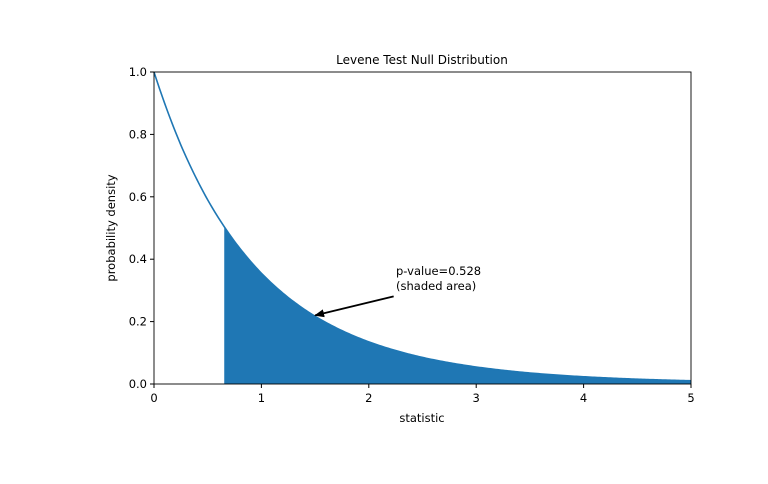 The width and height of the screenshot is (768, 484). Describe the element at coordinates (438, 271) in the screenshot. I see `annotation-line1: p-value=0.528` at that location.